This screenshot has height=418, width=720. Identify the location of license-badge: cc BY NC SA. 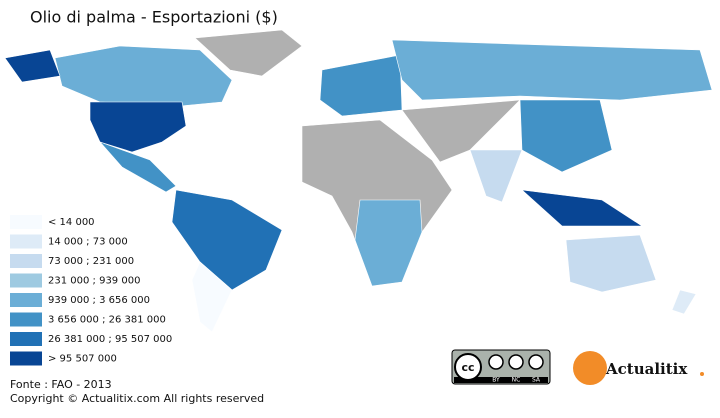
(501, 367).